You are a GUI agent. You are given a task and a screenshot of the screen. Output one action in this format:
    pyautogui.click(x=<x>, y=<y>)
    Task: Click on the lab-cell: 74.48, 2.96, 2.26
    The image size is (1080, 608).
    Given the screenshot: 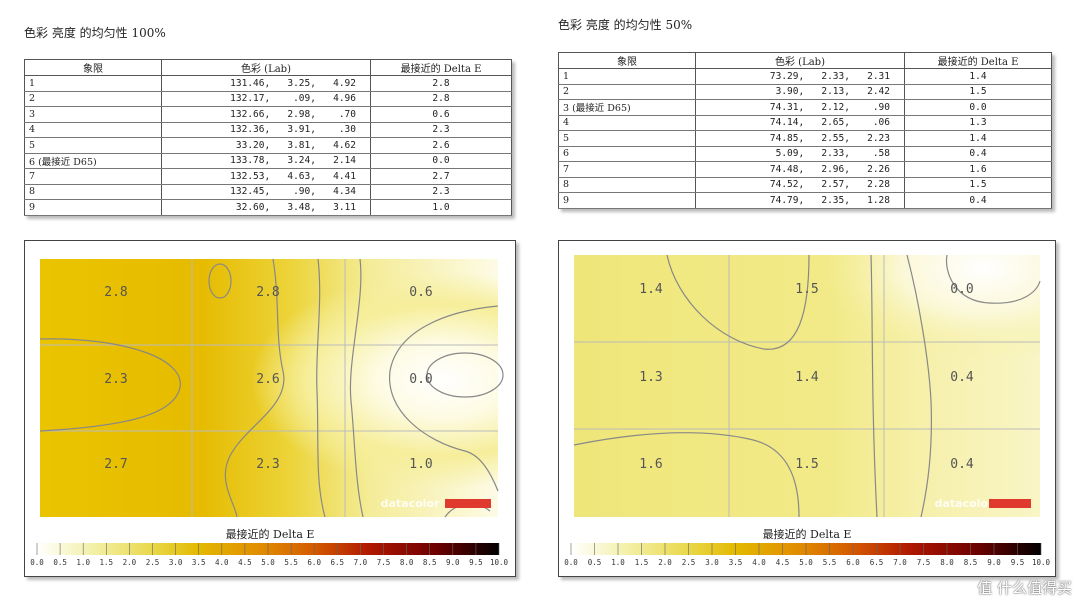 What is the action you would take?
    pyautogui.click(x=800, y=169)
    